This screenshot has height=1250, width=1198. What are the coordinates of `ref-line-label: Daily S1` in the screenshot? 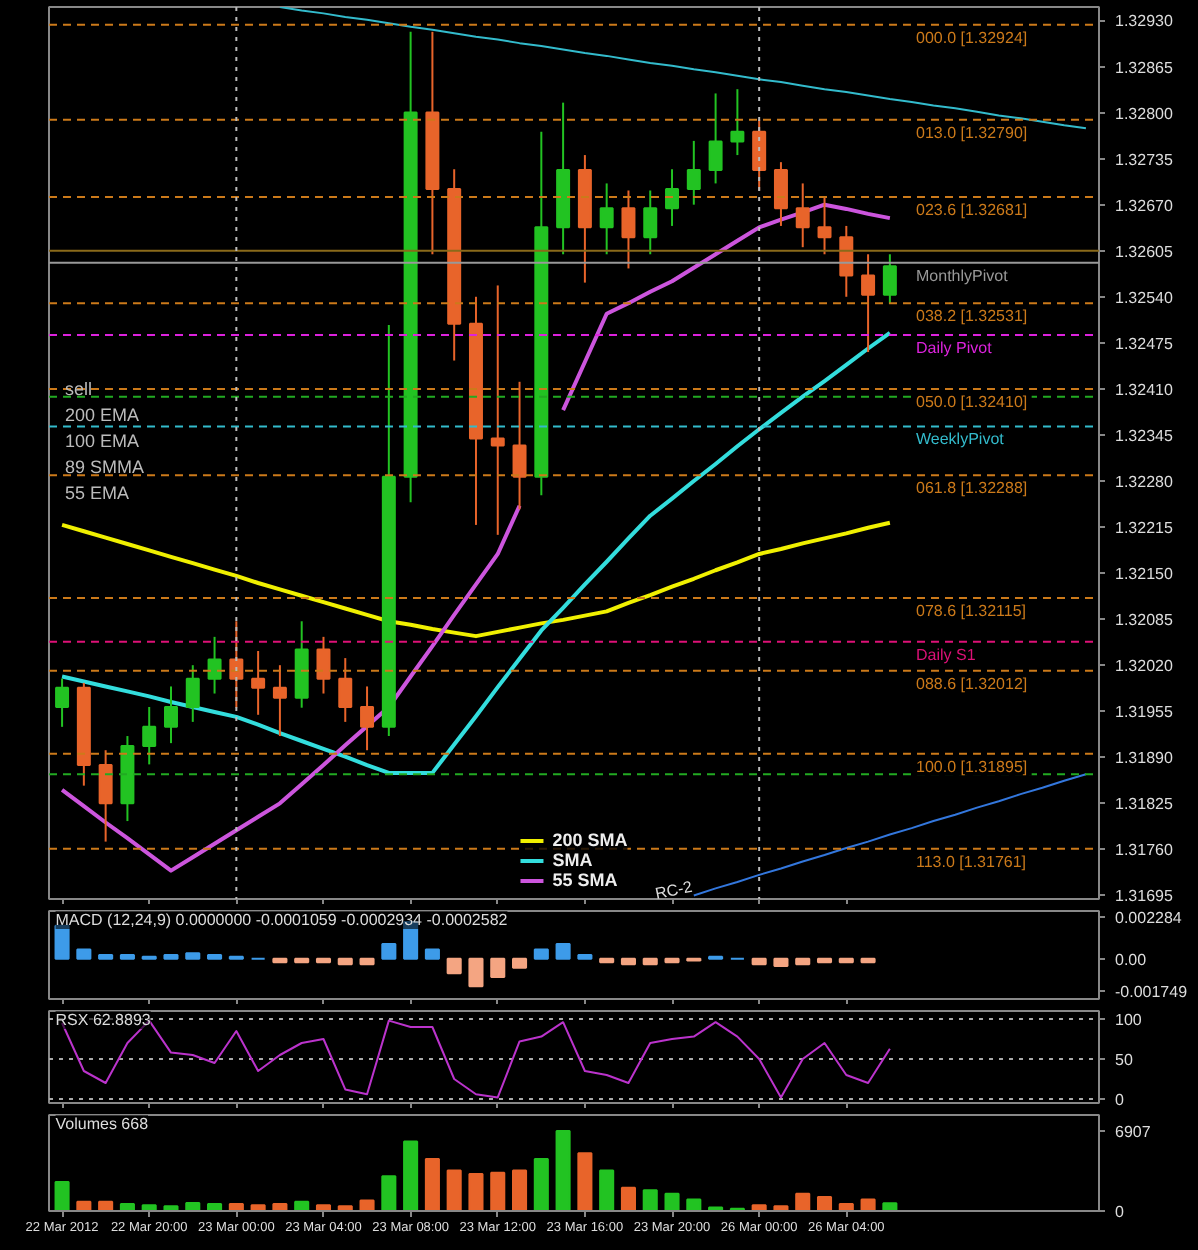 It's located at (946, 654).